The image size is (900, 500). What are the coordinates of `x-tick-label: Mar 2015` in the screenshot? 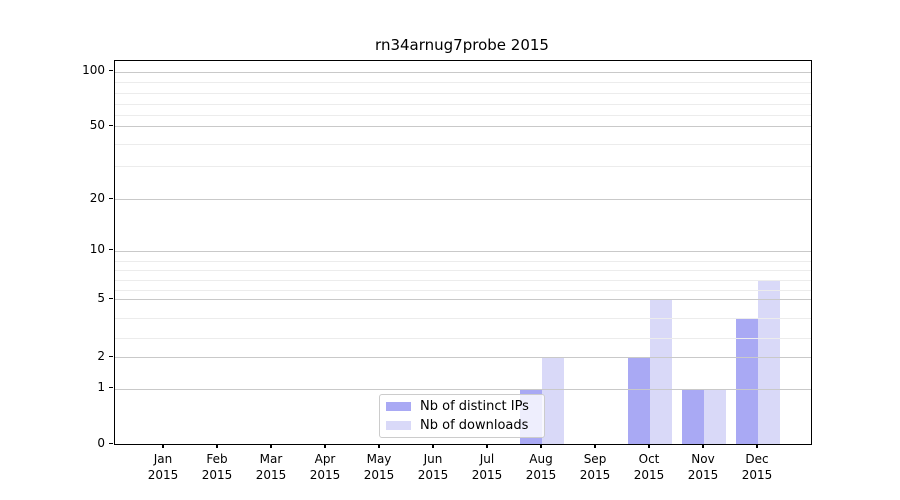 It's located at (271, 467).